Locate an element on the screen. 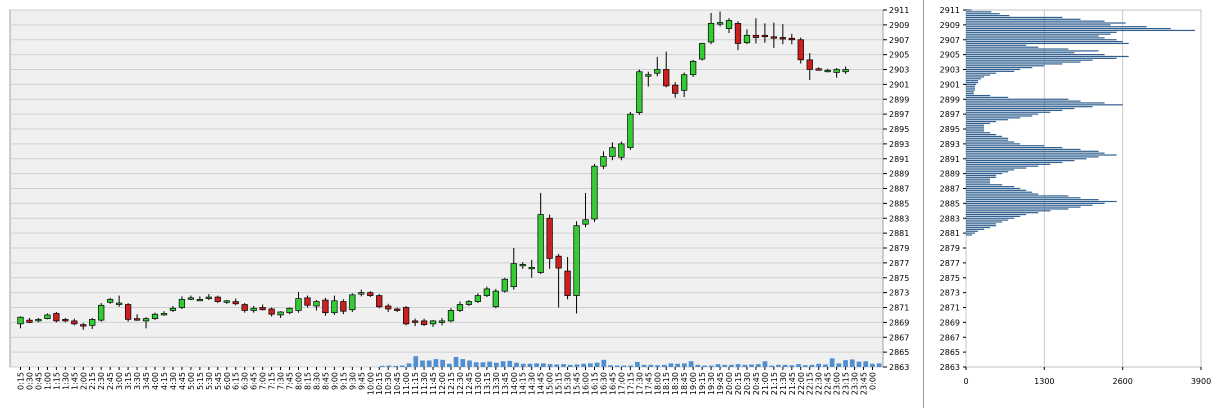 Image resolution: width=1211 pixels, height=408 pixels. x-tick-label: 4:30 is located at coordinates (173, 381).